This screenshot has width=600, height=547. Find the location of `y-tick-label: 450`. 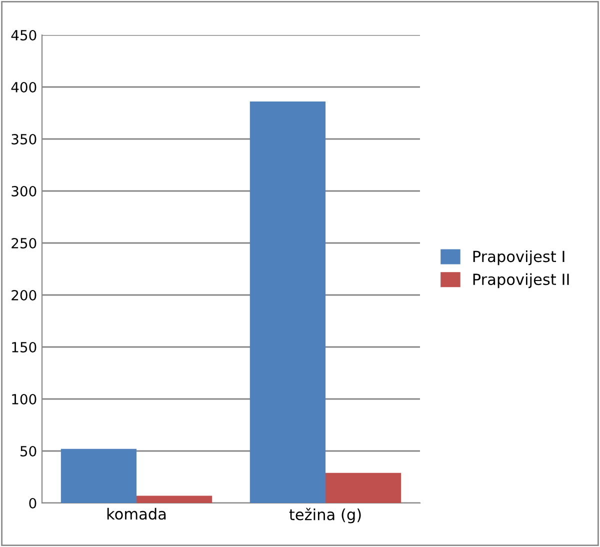

y-tick-label: 450 is located at coordinates (23, 35).